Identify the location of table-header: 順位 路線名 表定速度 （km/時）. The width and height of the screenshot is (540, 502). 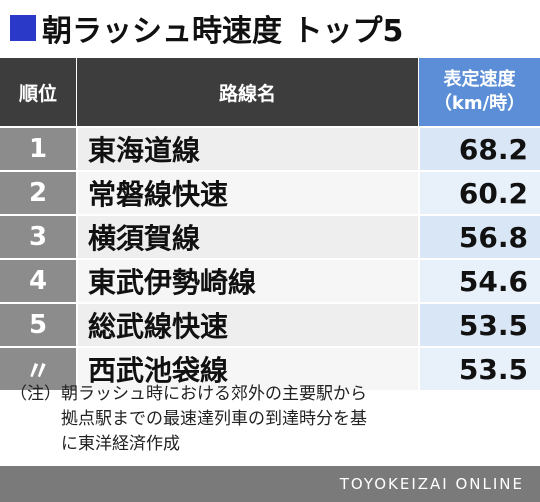
(270, 92).